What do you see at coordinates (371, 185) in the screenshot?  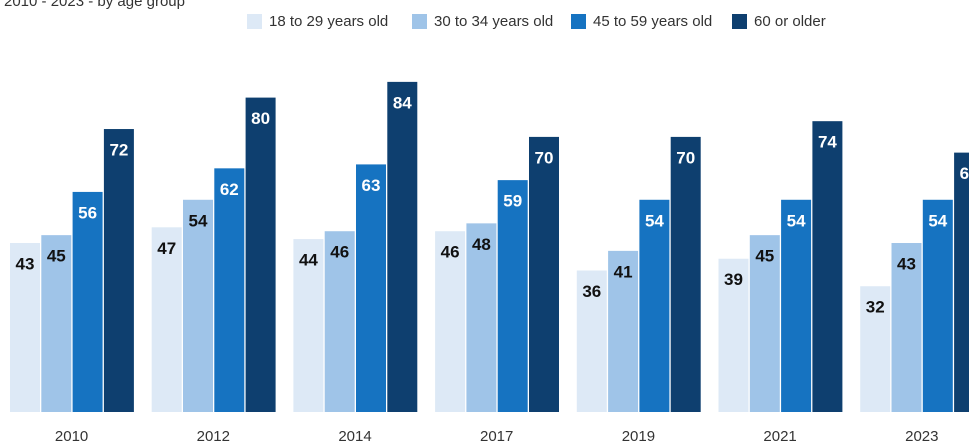 I see `data-label: 63` at bounding box center [371, 185].